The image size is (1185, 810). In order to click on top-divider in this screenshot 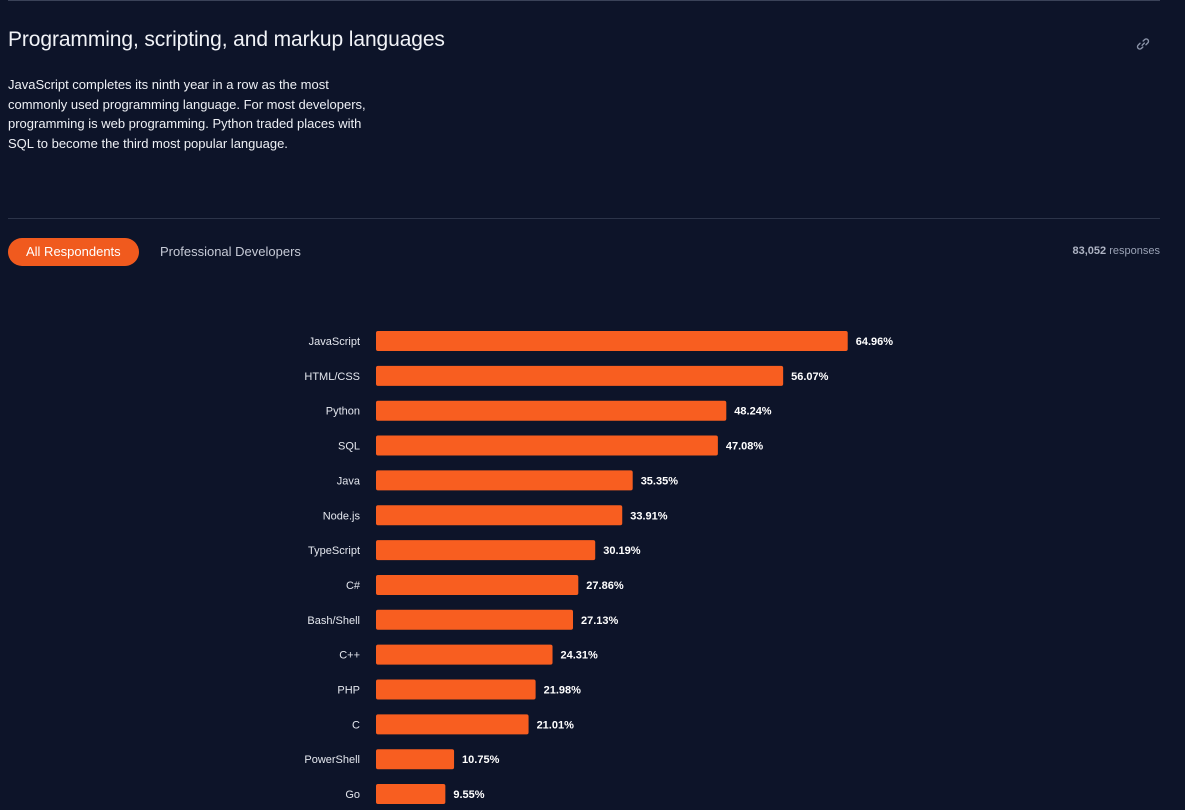, I will do `click(584, 0)`.